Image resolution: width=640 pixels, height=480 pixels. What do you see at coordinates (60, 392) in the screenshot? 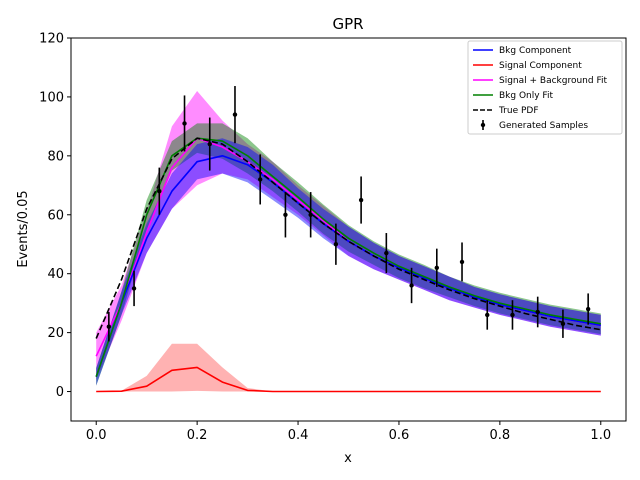
I see `y-tick-label: 0` at bounding box center [60, 392].